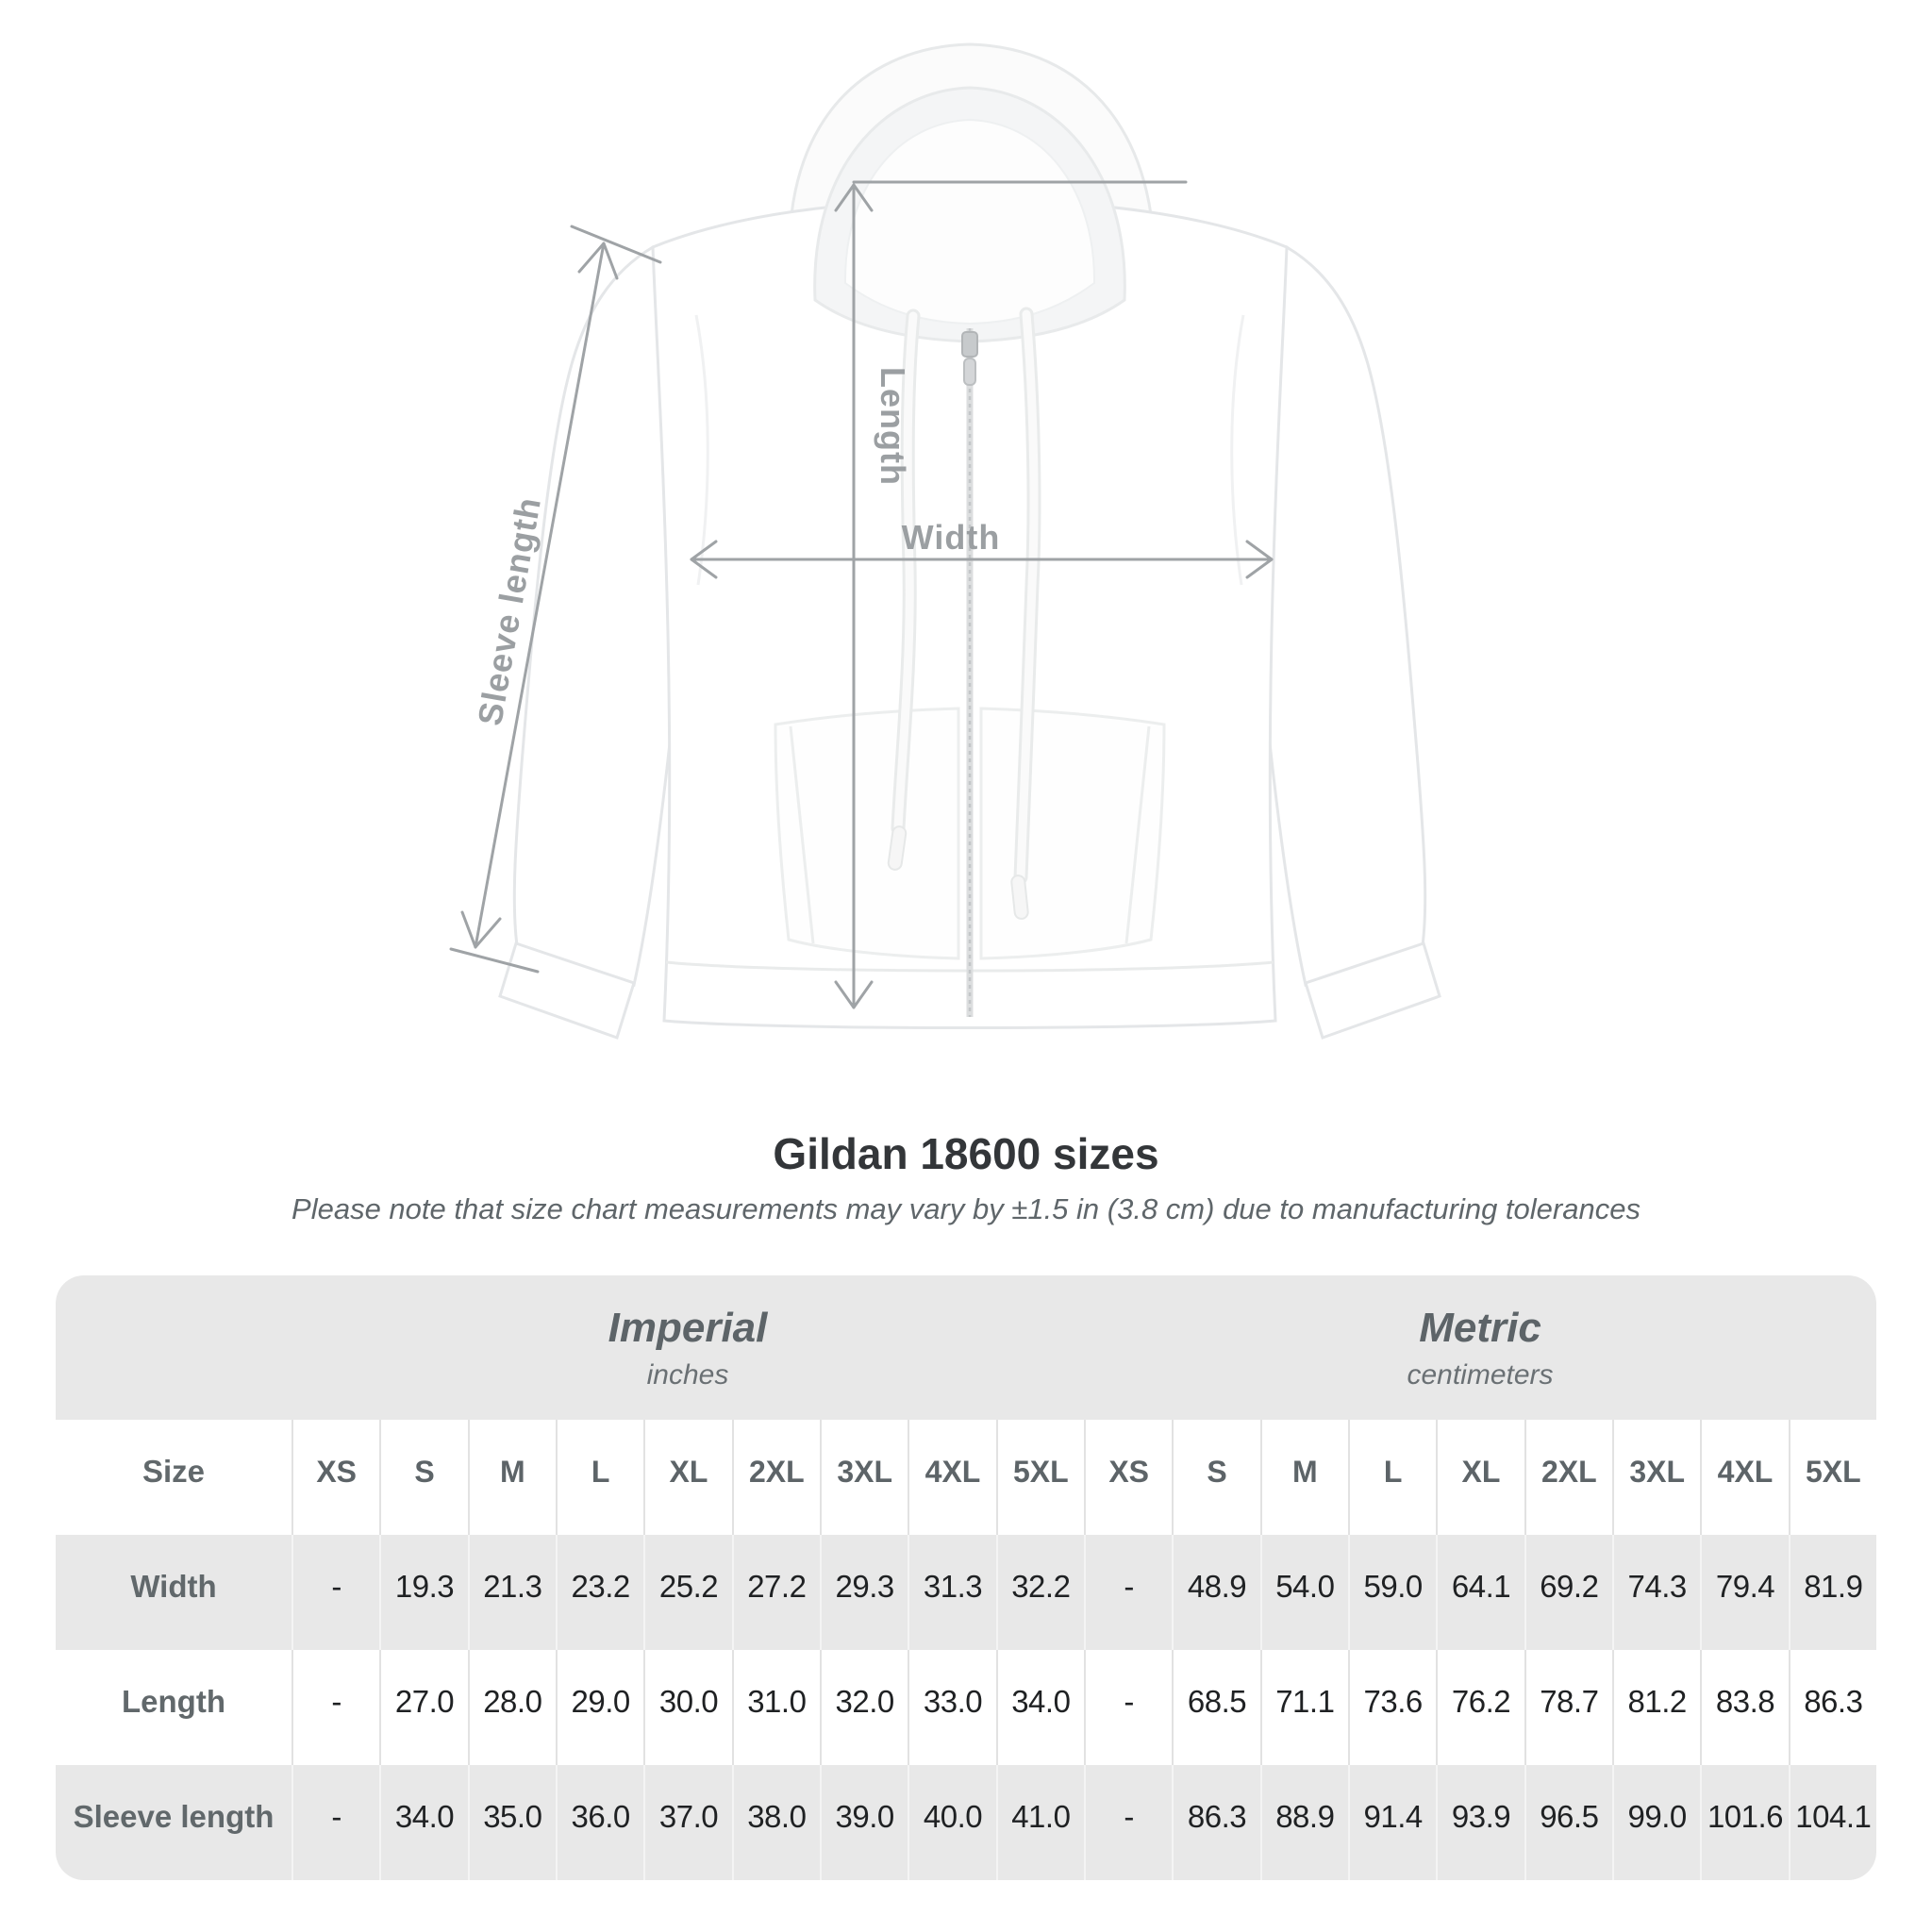 This screenshot has width=1932, height=1932. Describe the element at coordinates (1216, 1593) in the screenshot. I see `width-metric-value: 48.9` at that location.